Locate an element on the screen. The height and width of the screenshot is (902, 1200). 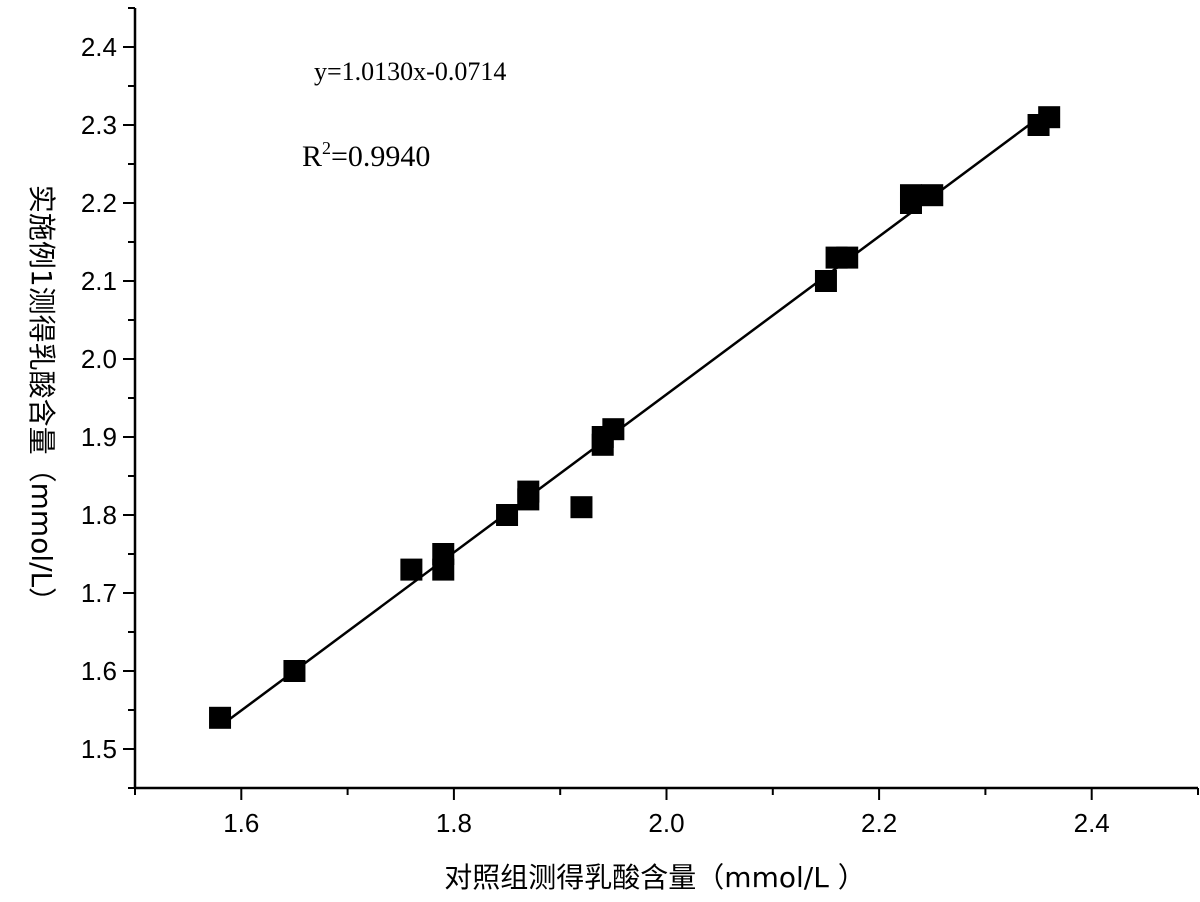
x-tick-label: 2.0 is located at coordinates (666, 823).